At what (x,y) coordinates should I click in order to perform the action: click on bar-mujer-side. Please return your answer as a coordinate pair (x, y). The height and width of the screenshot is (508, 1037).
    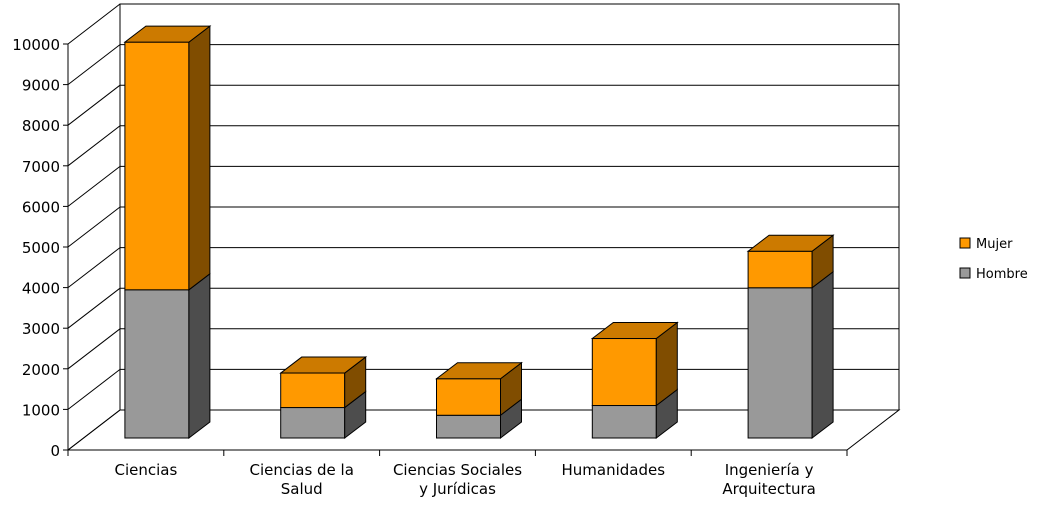
    Looking at the image, I should click on (199, 158).